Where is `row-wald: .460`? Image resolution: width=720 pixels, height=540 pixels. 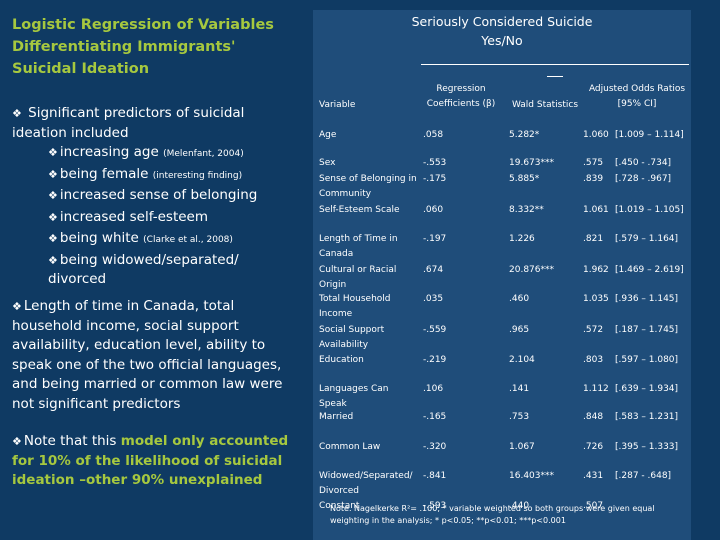 row-wald: .460 is located at coordinates (519, 299).